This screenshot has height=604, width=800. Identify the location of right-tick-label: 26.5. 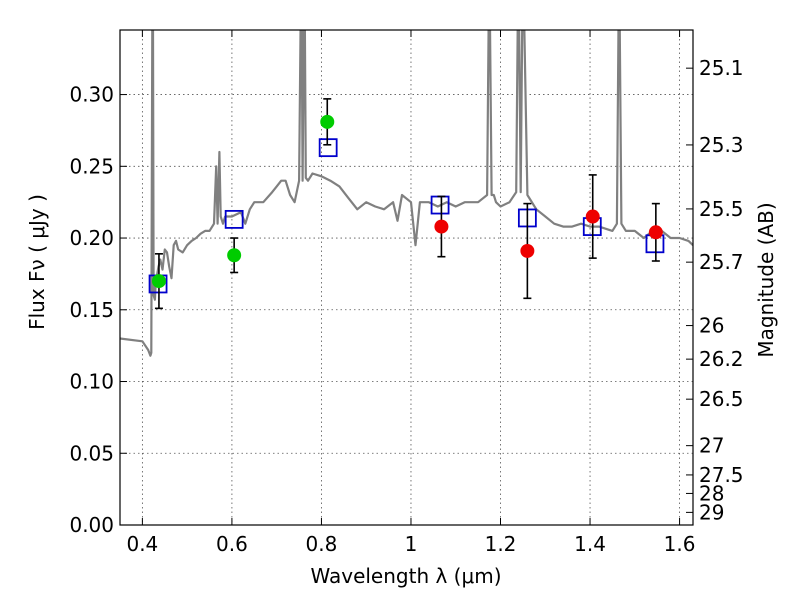
(721, 399).